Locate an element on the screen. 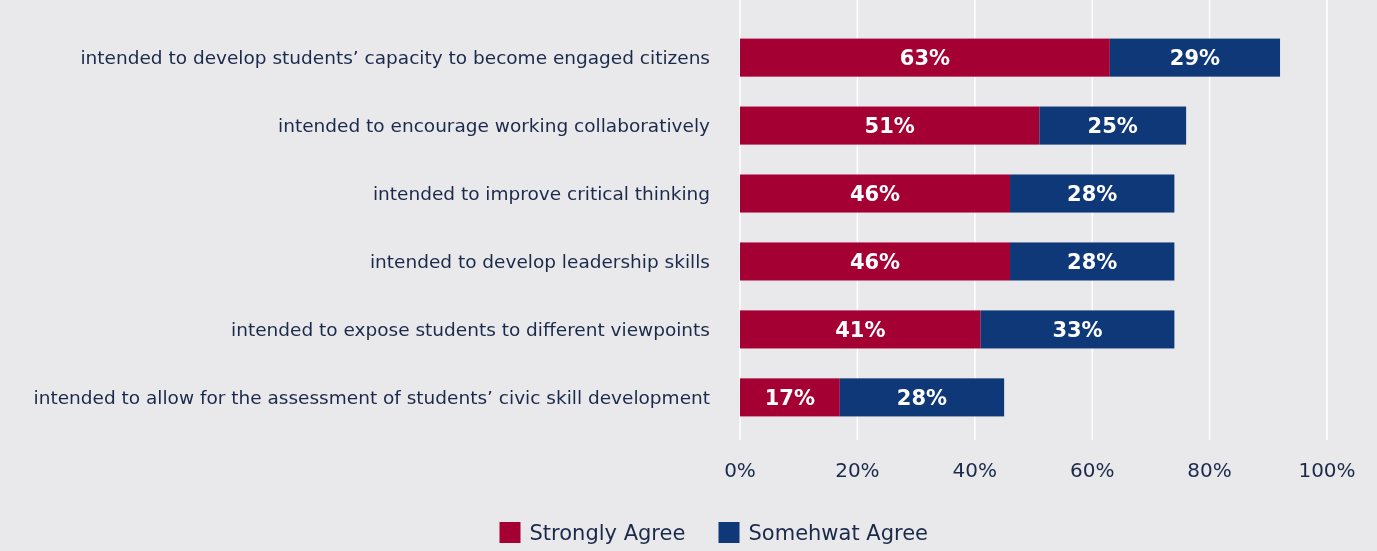 The width and height of the screenshot is (1377, 551). data-label: 51% is located at coordinates (889, 125).